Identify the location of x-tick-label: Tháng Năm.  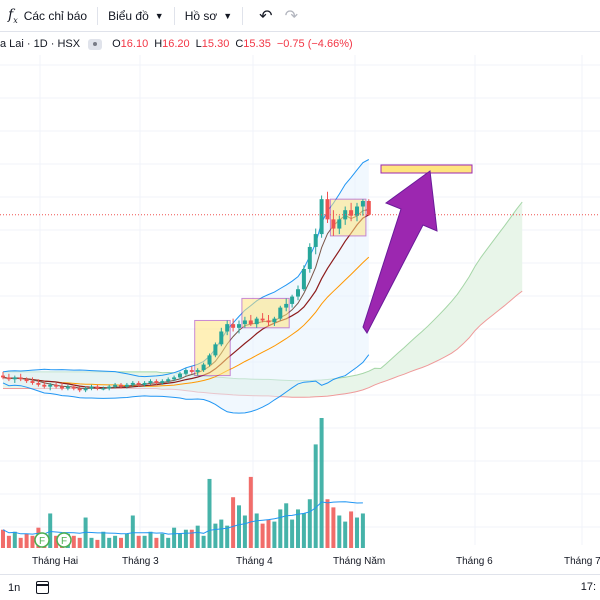
(359, 561).